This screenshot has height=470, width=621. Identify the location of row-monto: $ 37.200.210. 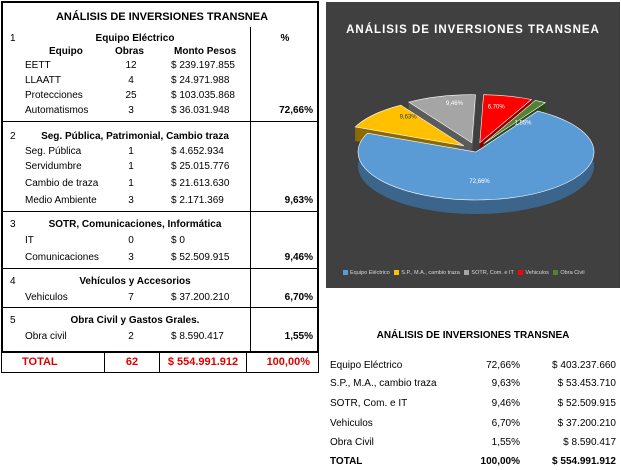
(200, 297).